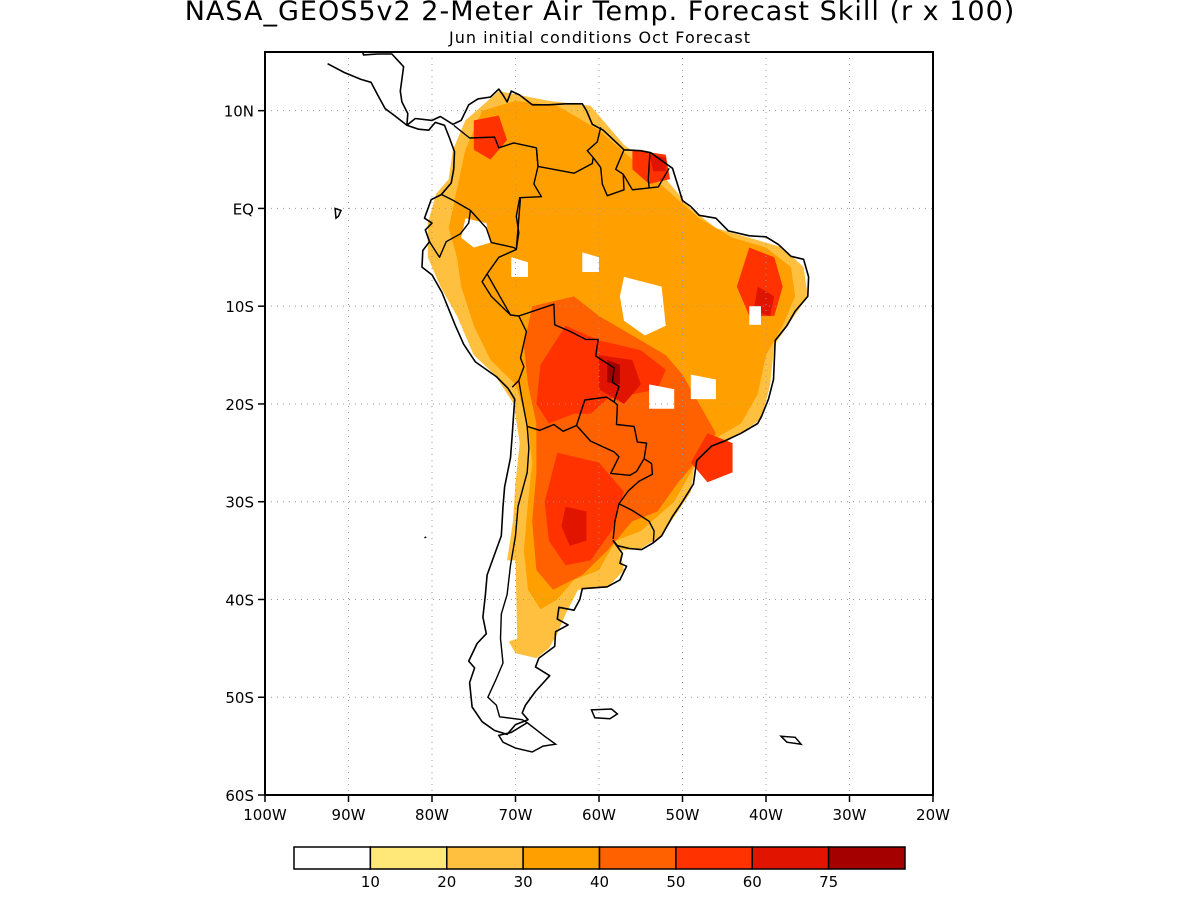 The width and height of the screenshot is (1200, 900). I want to click on lon-tick-label: 20W, so click(933, 815).